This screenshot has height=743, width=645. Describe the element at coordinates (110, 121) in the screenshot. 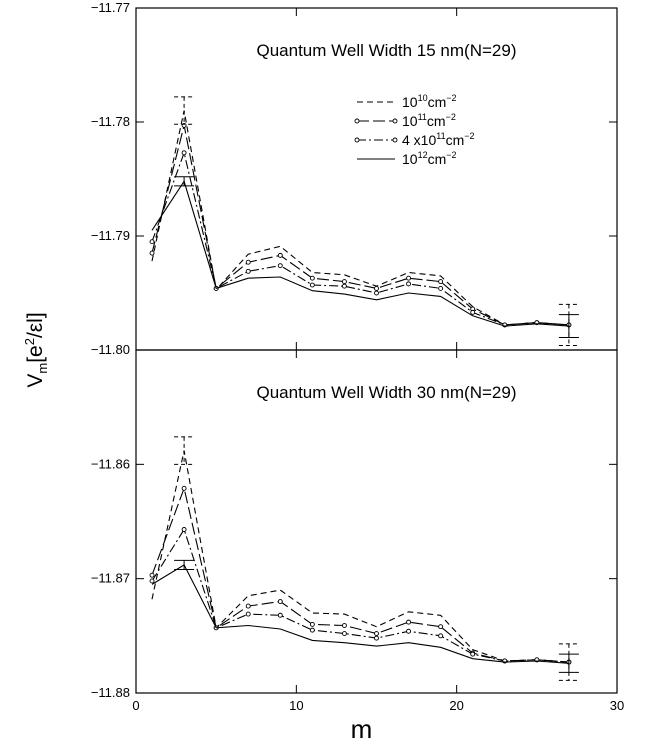

I see `y-tick-label: −11.78` at that location.